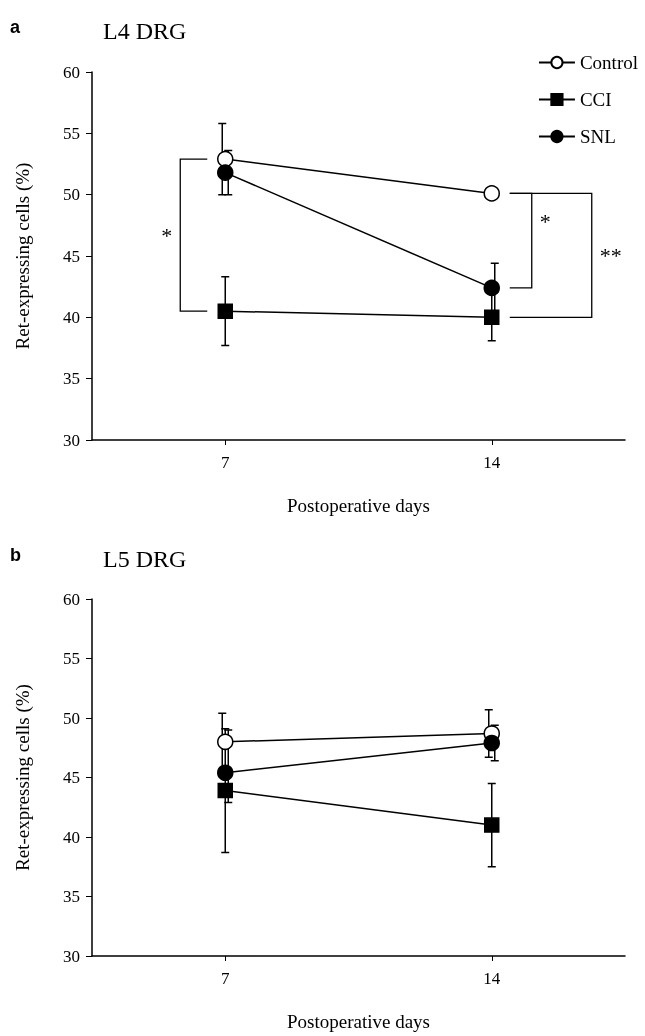 The image size is (645, 1036). What do you see at coordinates (145, 559) in the screenshot?
I see `chart-title: L5 DRG` at bounding box center [145, 559].